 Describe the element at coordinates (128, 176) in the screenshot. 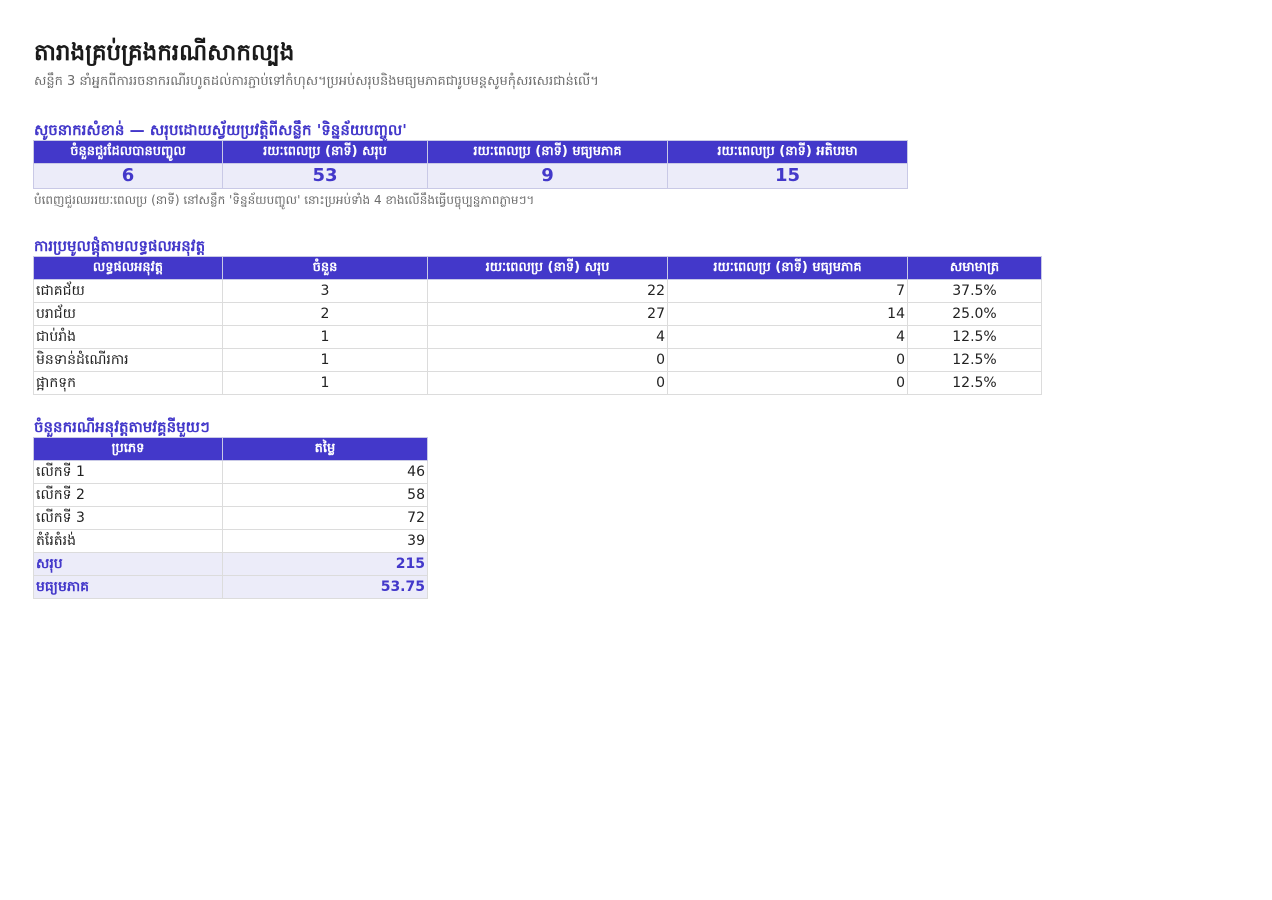

I see `kpi-value-rows: 6` at that location.